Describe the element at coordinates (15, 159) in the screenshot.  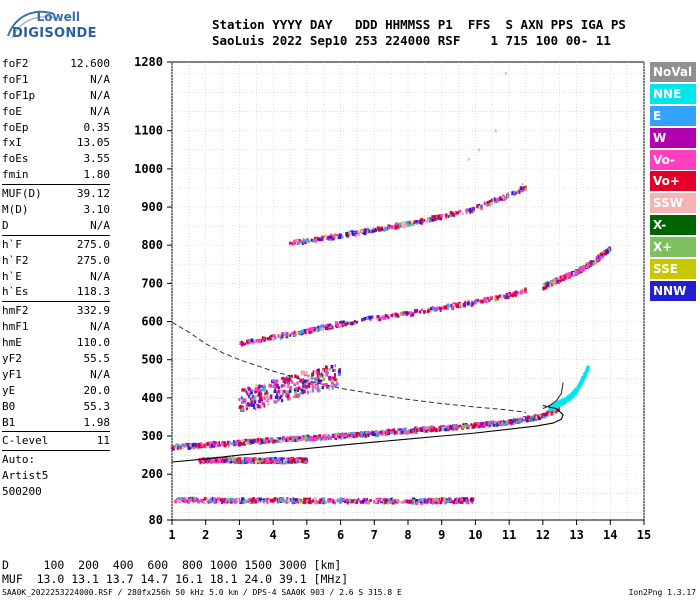
I see `param-name: foEs` at that location.